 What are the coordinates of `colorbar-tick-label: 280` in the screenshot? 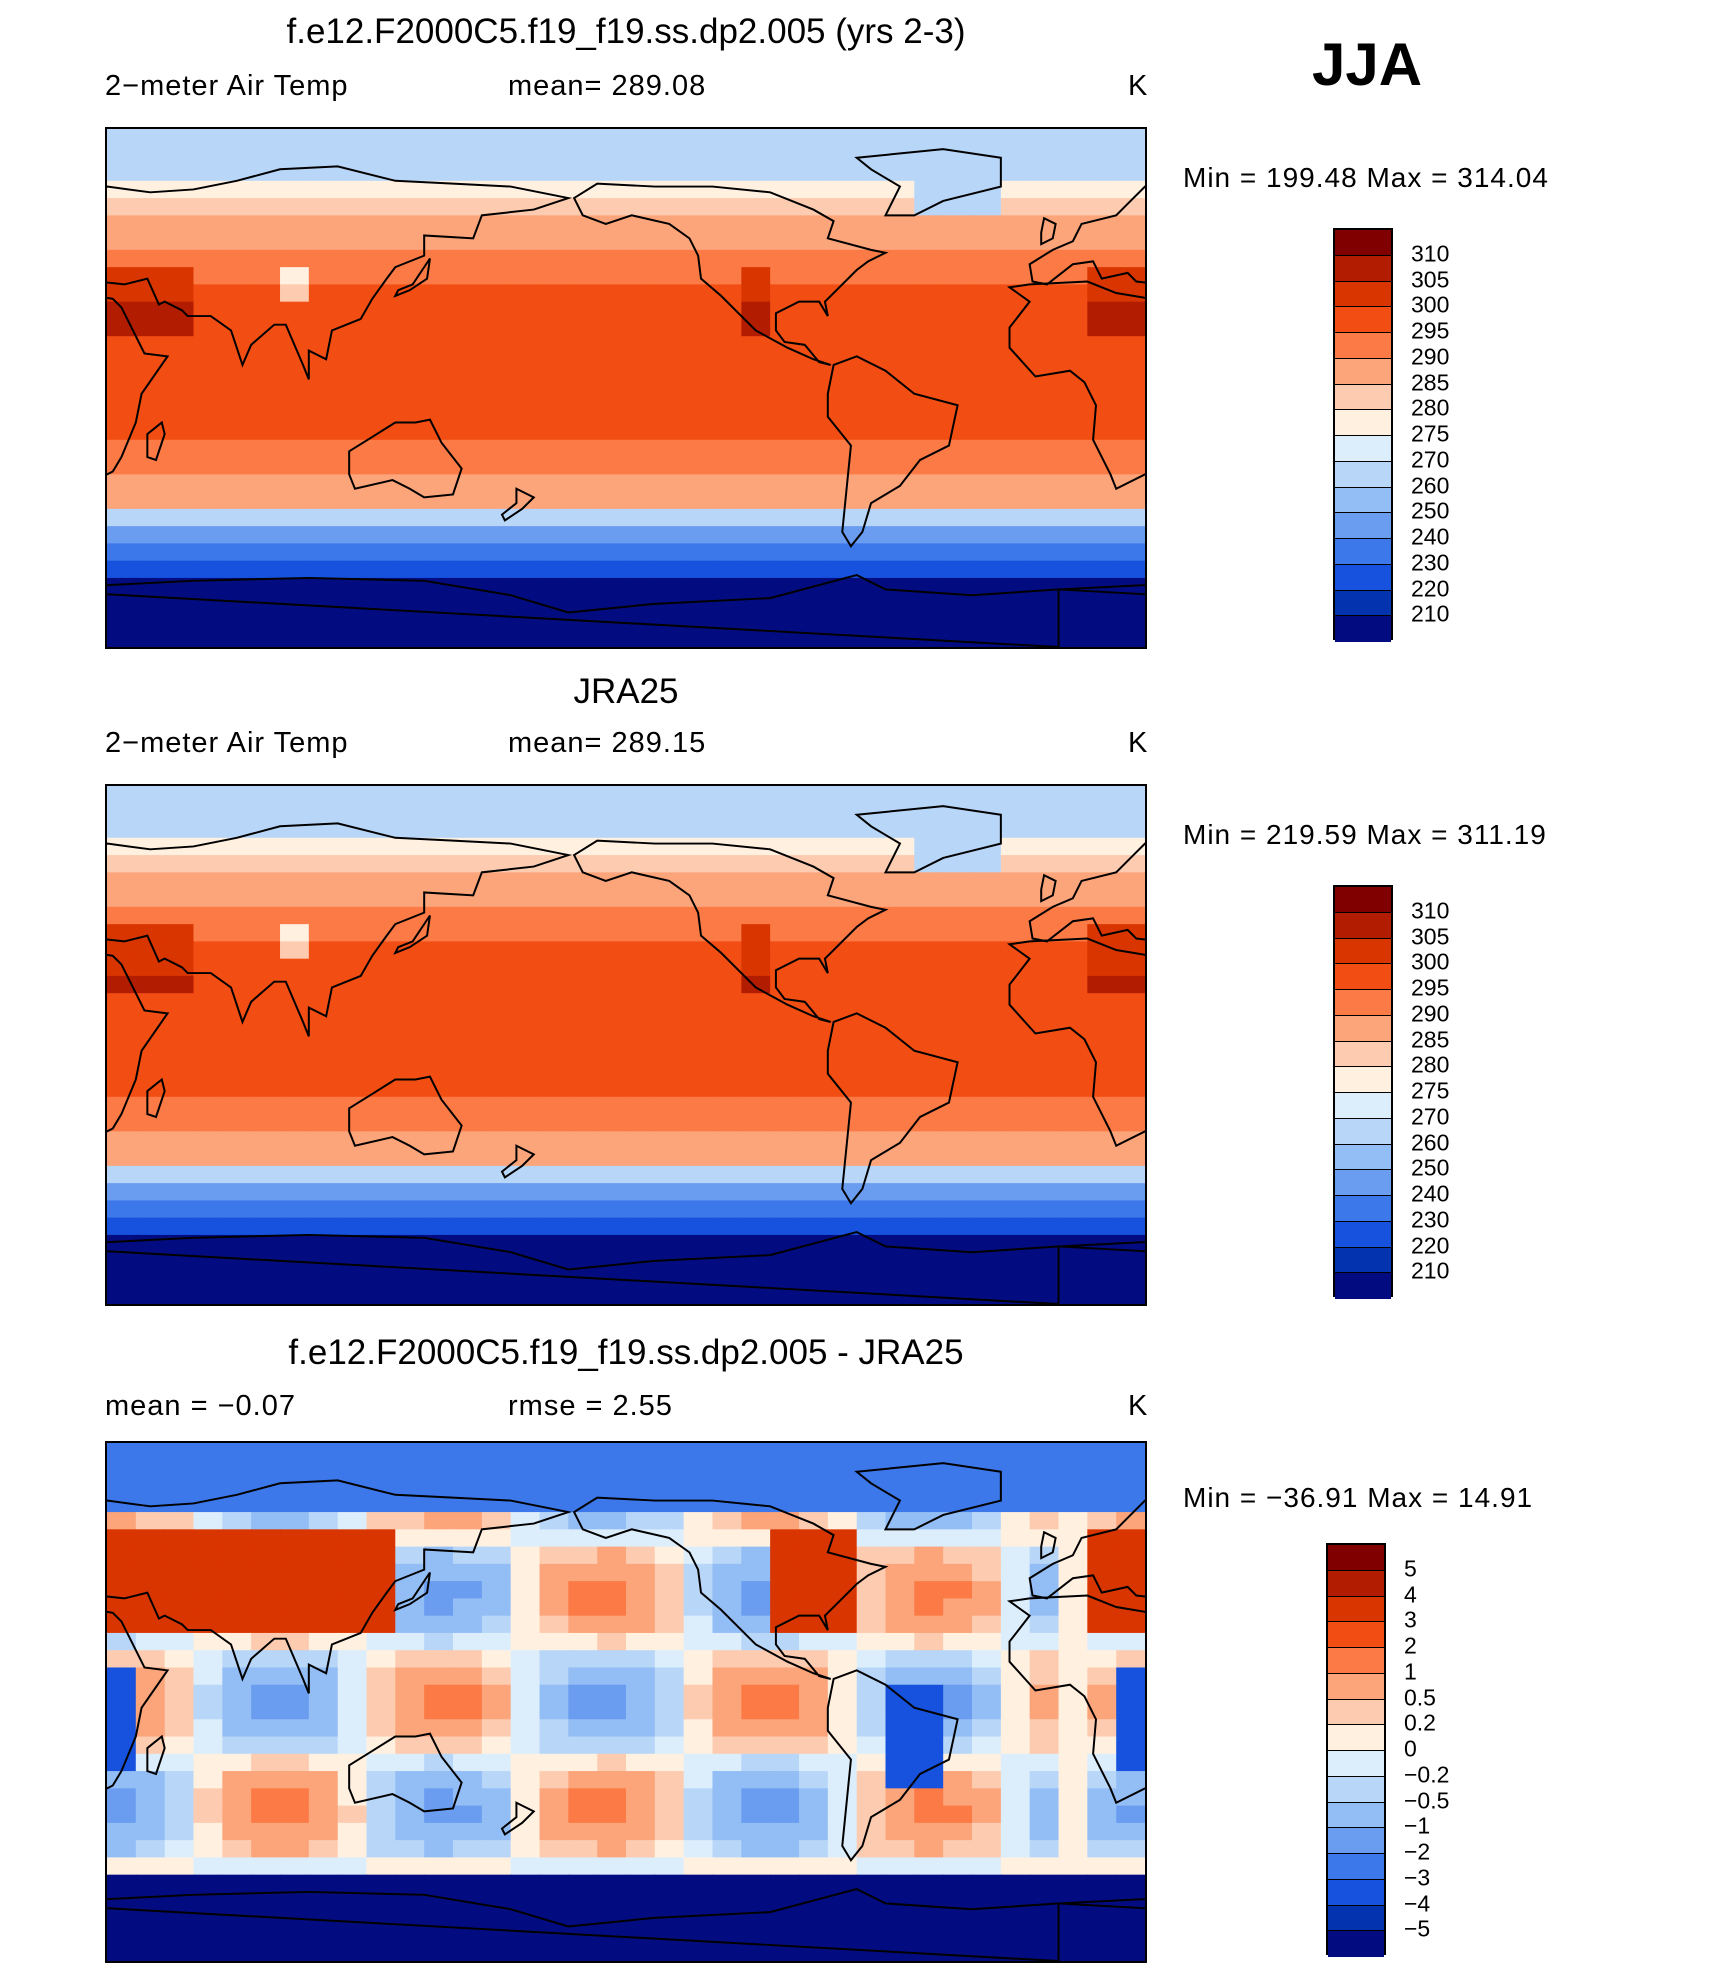 It's located at (1430, 407).